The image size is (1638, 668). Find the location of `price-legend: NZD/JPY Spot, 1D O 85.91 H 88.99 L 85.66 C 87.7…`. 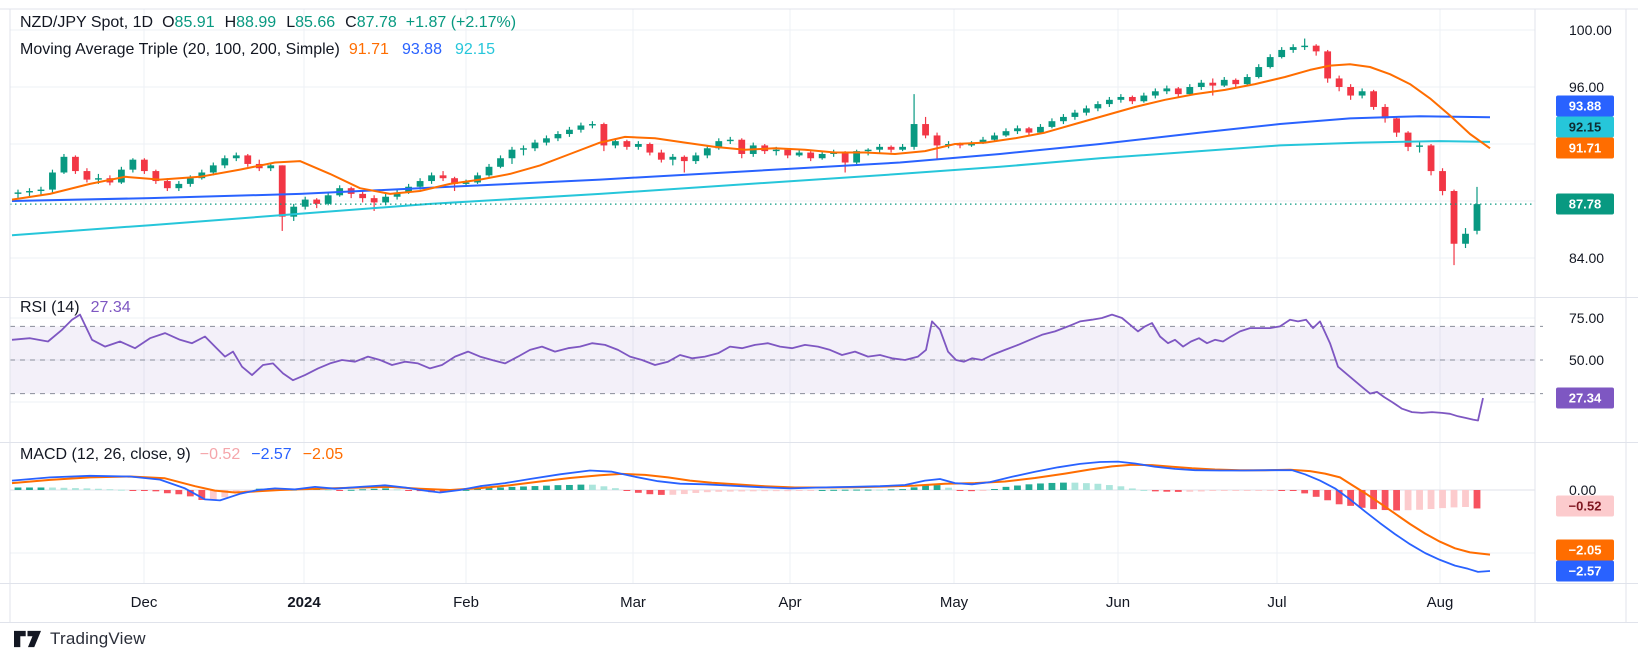

price-legend: NZD/JPY Spot, 1D O 85.91 H 88.99 L 85.66 C 87.7… is located at coordinates (268, 23).